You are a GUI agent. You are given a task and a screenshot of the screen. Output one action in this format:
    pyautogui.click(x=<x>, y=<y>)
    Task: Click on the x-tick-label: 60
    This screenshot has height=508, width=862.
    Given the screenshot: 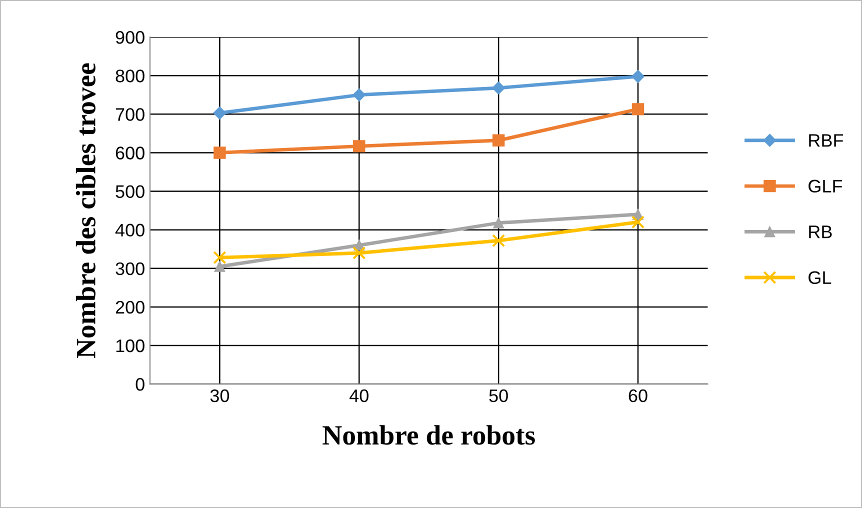 What is the action you would take?
    pyautogui.click(x=638, y=395)
    